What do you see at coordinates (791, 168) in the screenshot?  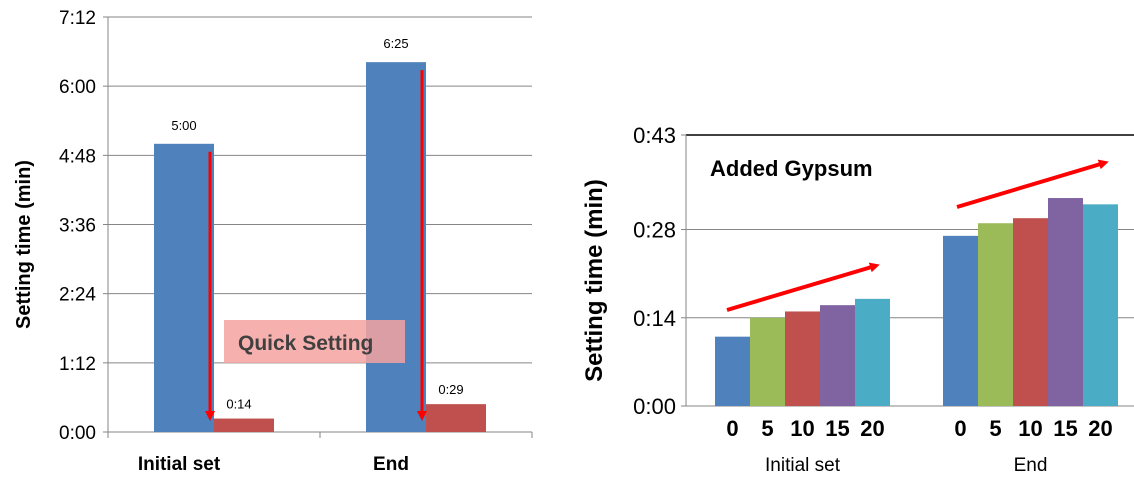 I see `annotation-text: Added Gypsum` at bounding box center [791, 168].